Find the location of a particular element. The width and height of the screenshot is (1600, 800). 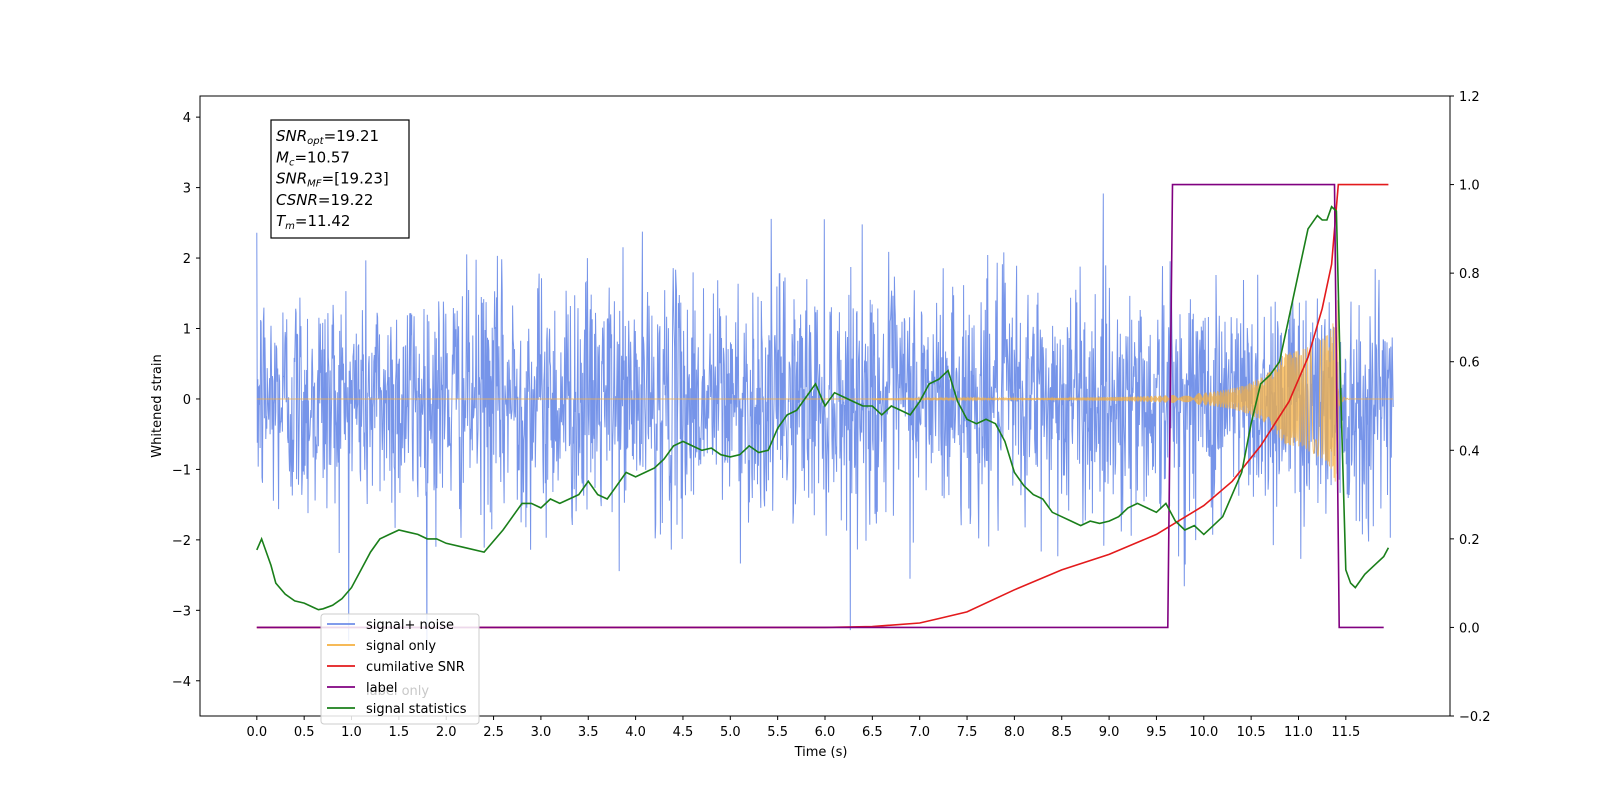

x-tick-label: 1.5 is located at coordinates (399, 732).